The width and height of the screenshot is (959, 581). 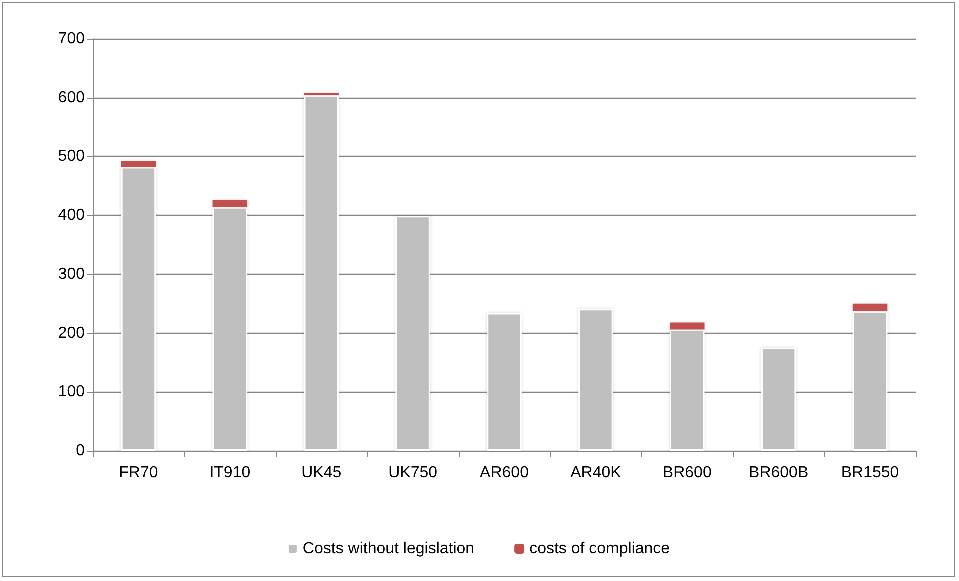 What do you see at coordinates (72, 215) in the screenshot?
I see `y-tick-label: 400` at bounding box center [72, 215].